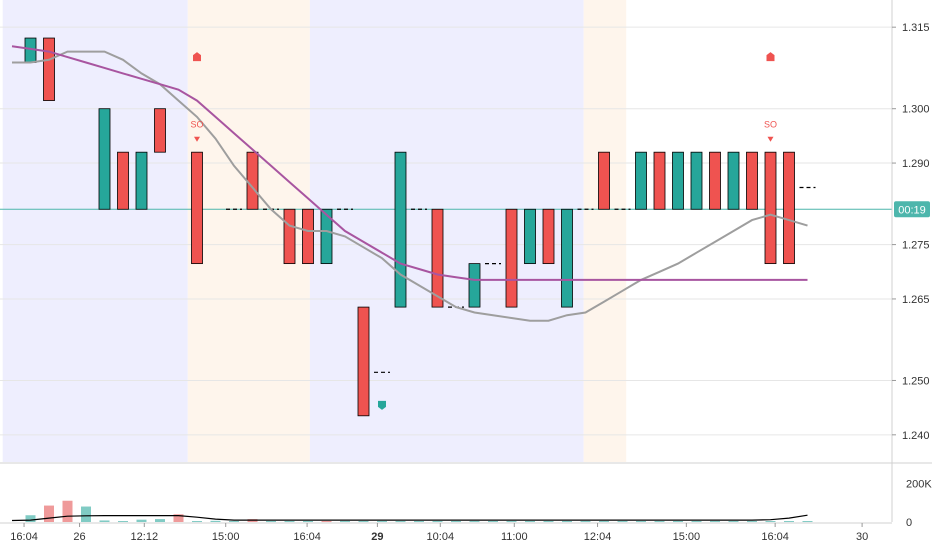 This screenshot has width=932, height=550. I want to click on price-tick-label: 1.275, so click(916, 246).